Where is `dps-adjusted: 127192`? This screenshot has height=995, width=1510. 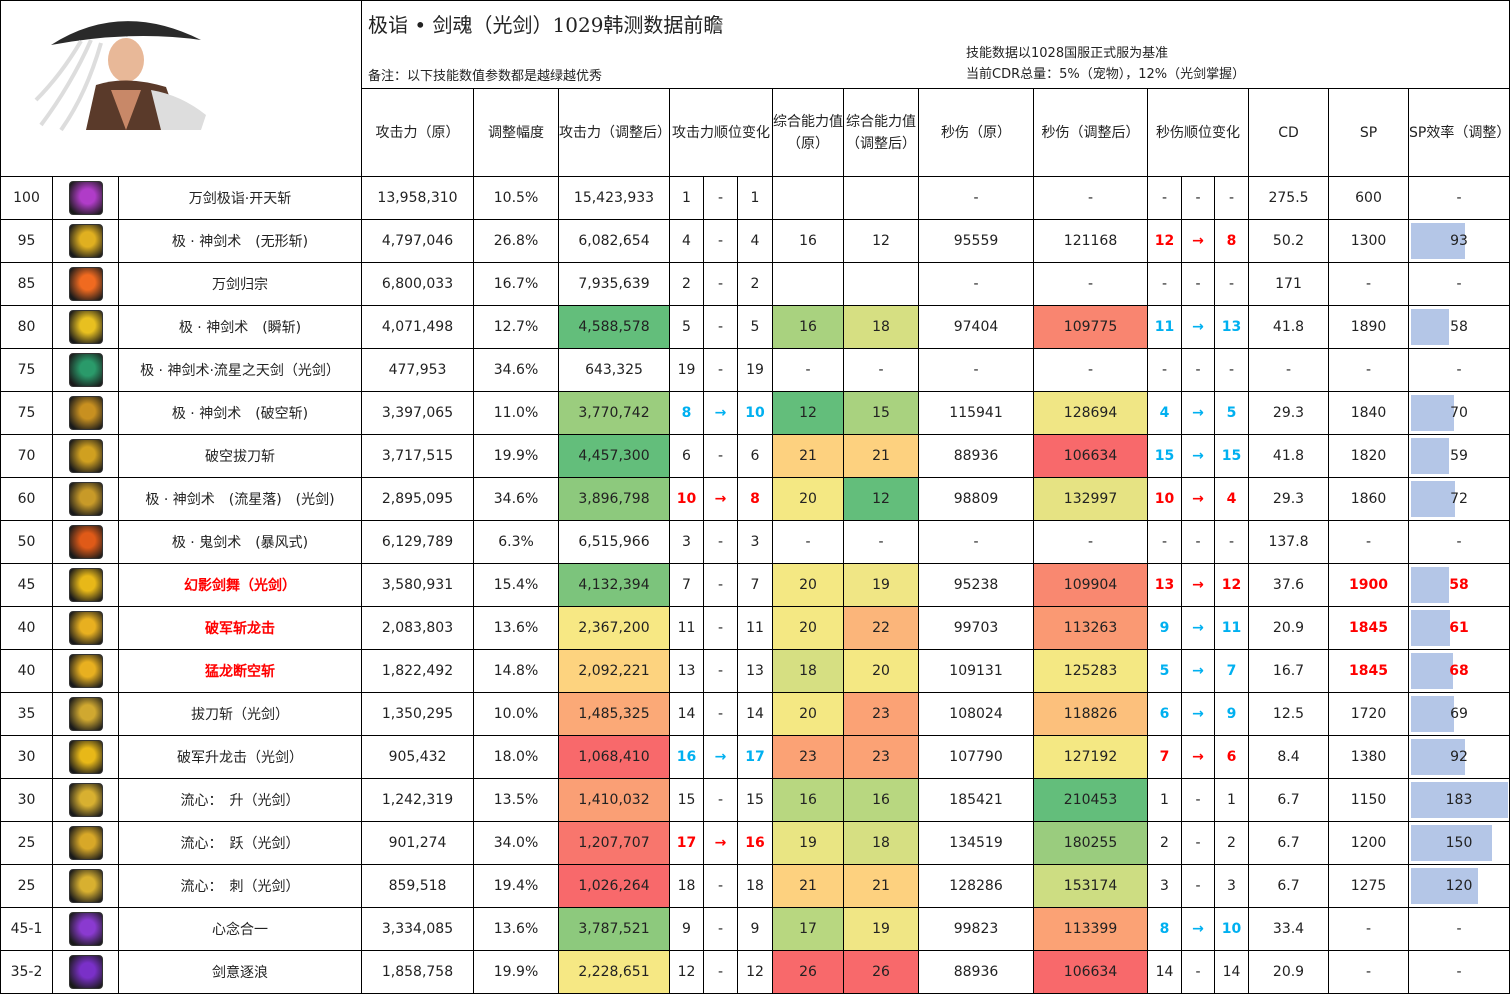
dps-adjusted: 127192 is located at coordinates (1091, 757).